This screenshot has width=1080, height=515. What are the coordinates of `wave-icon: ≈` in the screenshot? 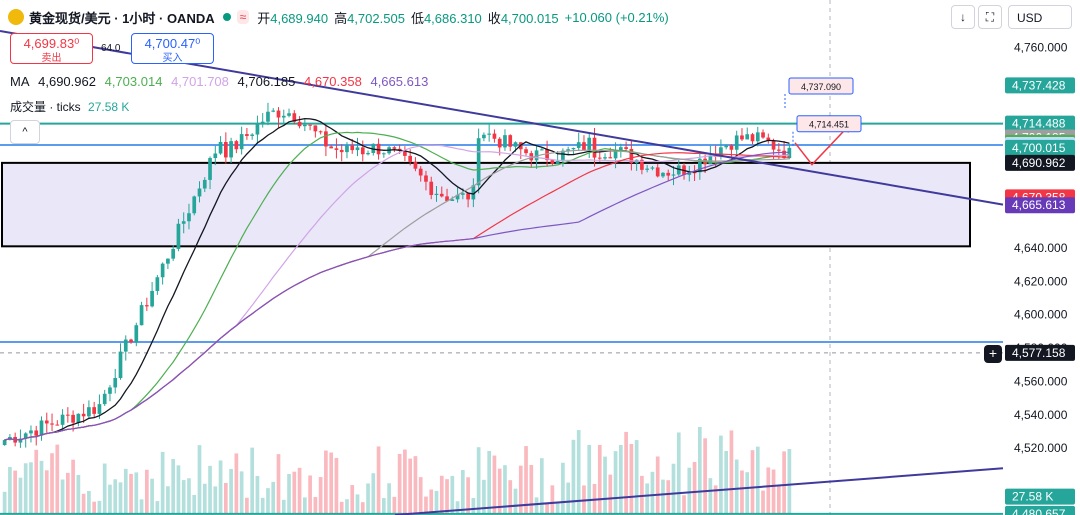 It's located at (243, 17).